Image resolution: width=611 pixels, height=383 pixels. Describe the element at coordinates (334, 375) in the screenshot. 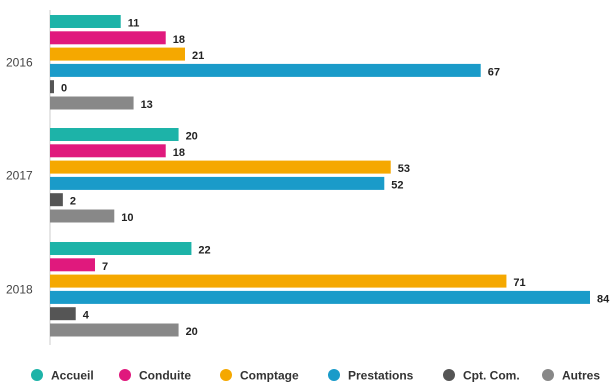

I see `legend-swatch-prestations` at that location.